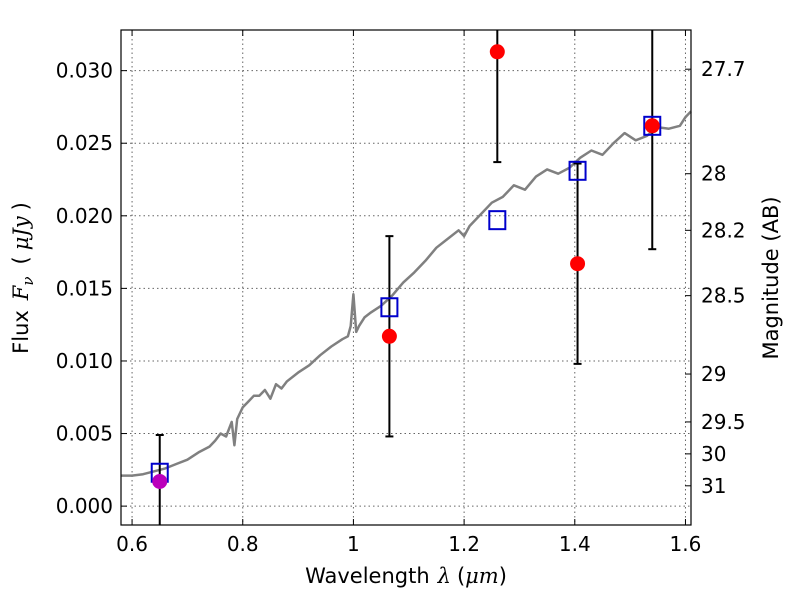  What do you see at coordinates (23, 278) in the screenshot?
I see `y-axis-label: FluxFν(μJy)` at bounding box center [23, 278].